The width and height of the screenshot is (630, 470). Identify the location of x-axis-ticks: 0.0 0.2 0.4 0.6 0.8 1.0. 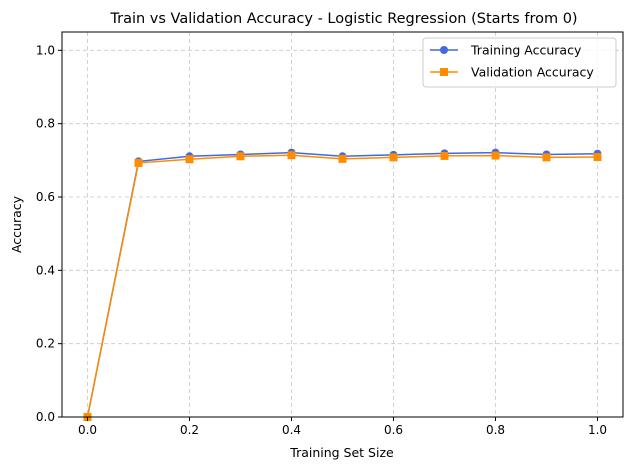
(342, 427).